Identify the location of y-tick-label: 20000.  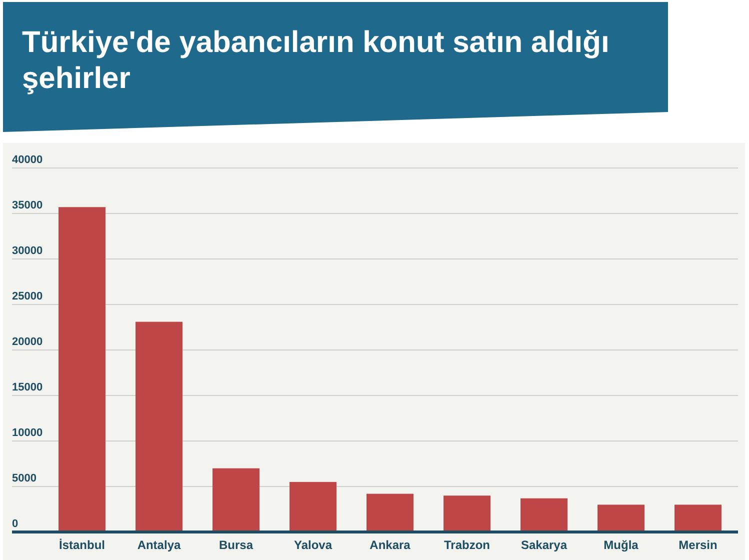
(27, 342).